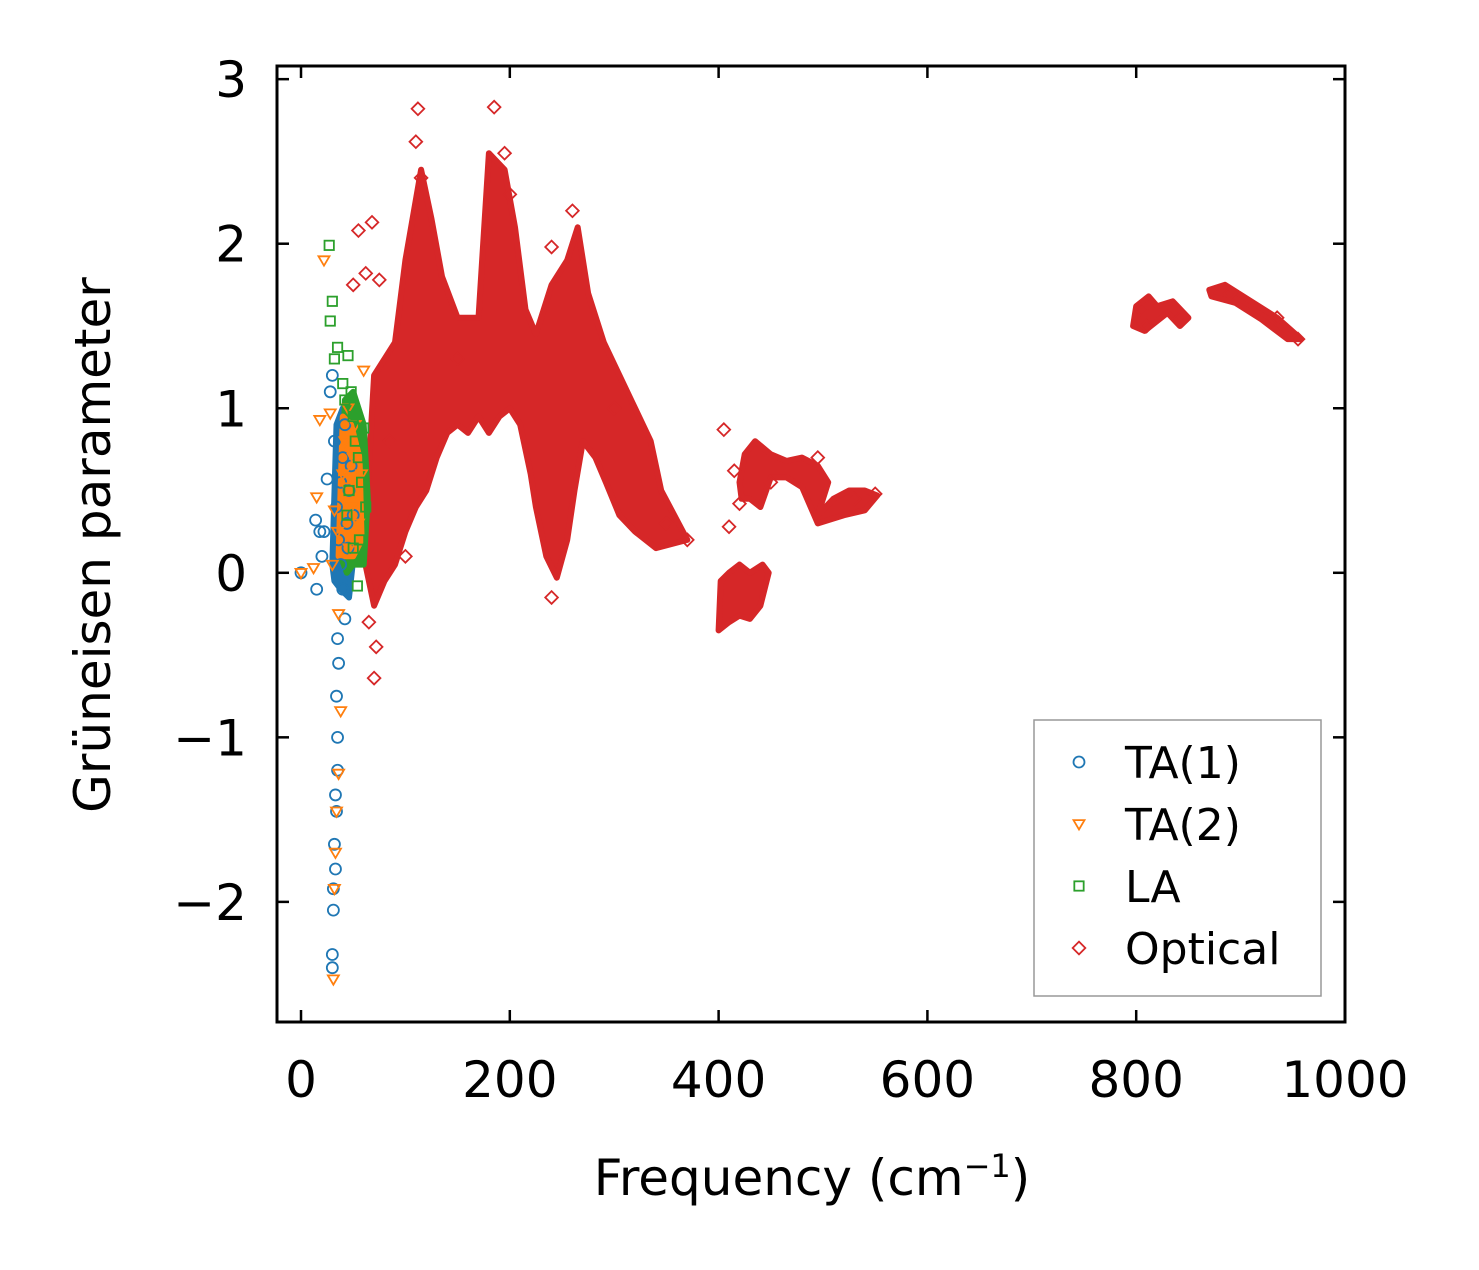 This screenshot has height=1270, width=1479. I want to click on y-tick-label: −1, so click(210, 738).